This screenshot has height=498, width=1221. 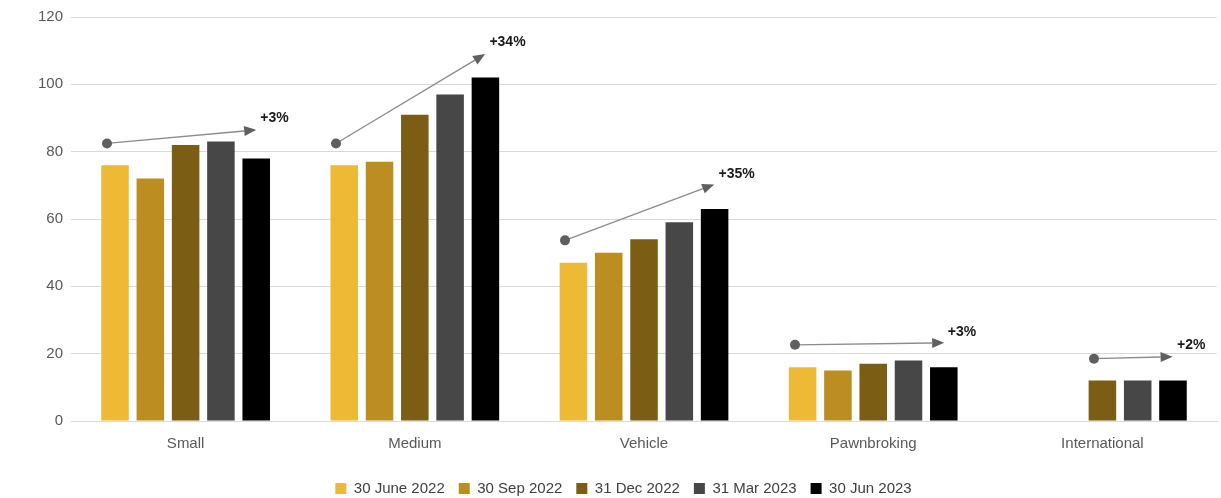 I want to click on legend-label: 30 June 2022, so click(x=399, y=487).